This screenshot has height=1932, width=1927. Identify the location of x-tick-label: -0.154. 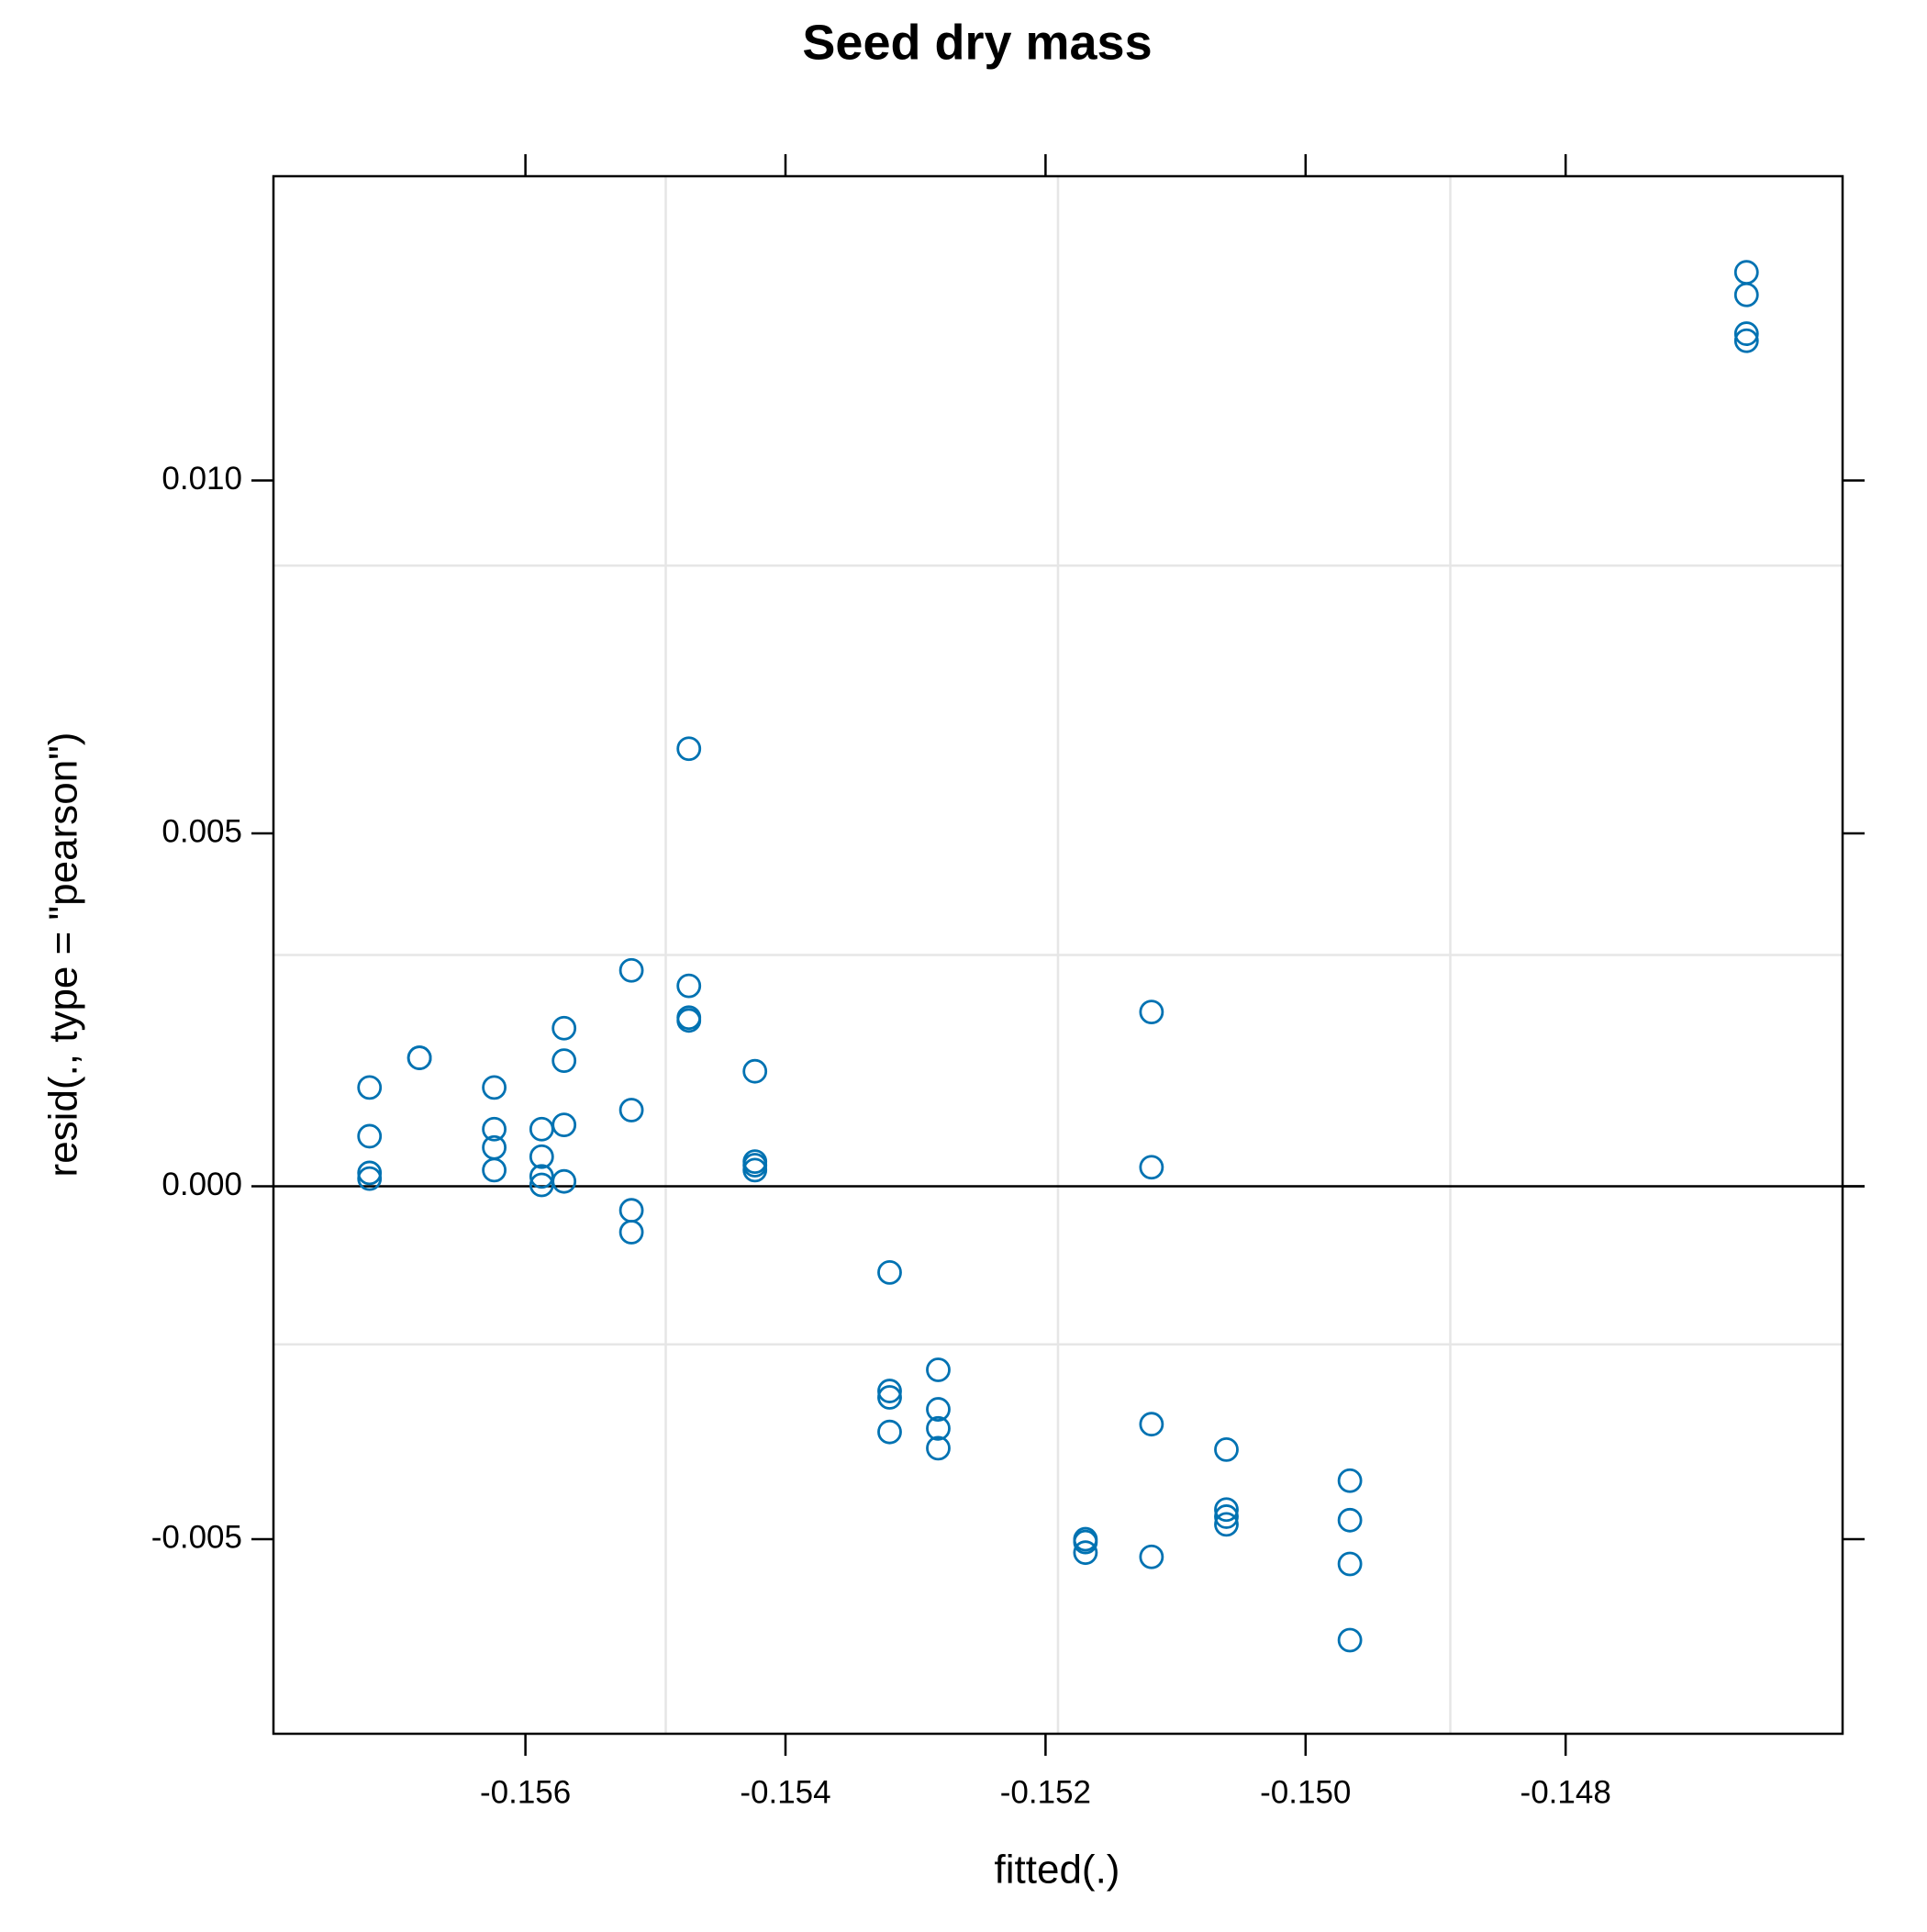
(785, 1792).